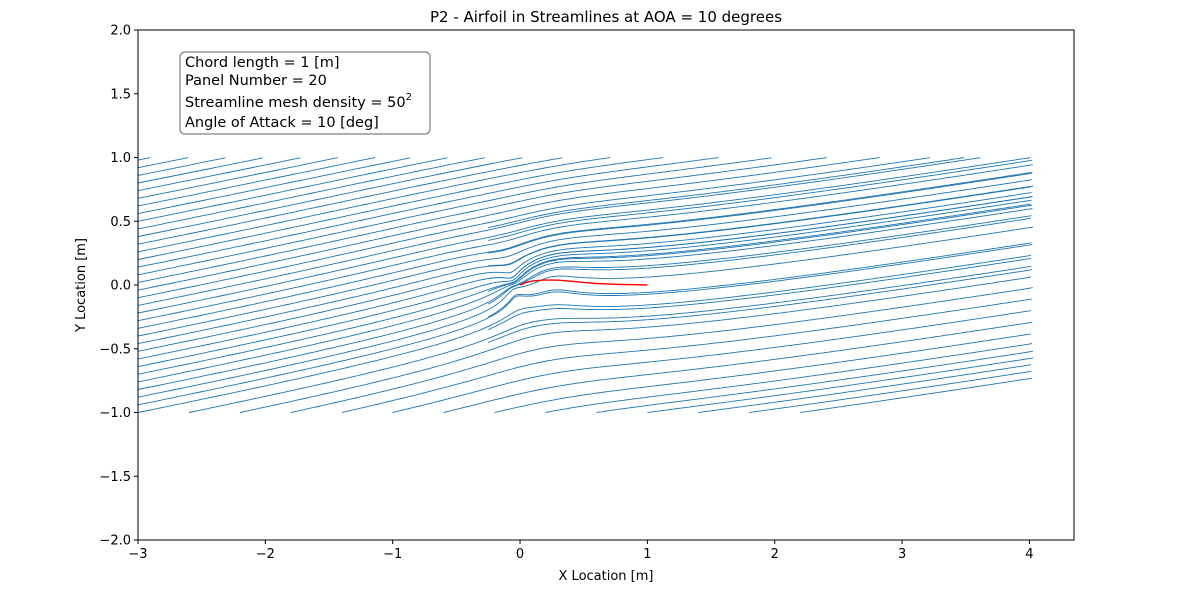 The image size is (1200, 600). Describe the element at coordinates (409, 97) in the screenshot. I see `info-mesh-density-exponent: 2` at that location.